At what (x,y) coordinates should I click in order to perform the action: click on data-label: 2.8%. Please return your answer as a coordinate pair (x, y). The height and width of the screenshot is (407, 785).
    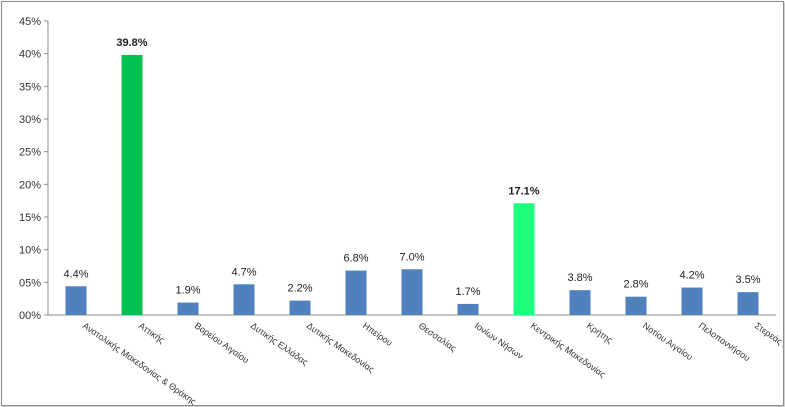
    Looking at the image, I should click on (635, 285).